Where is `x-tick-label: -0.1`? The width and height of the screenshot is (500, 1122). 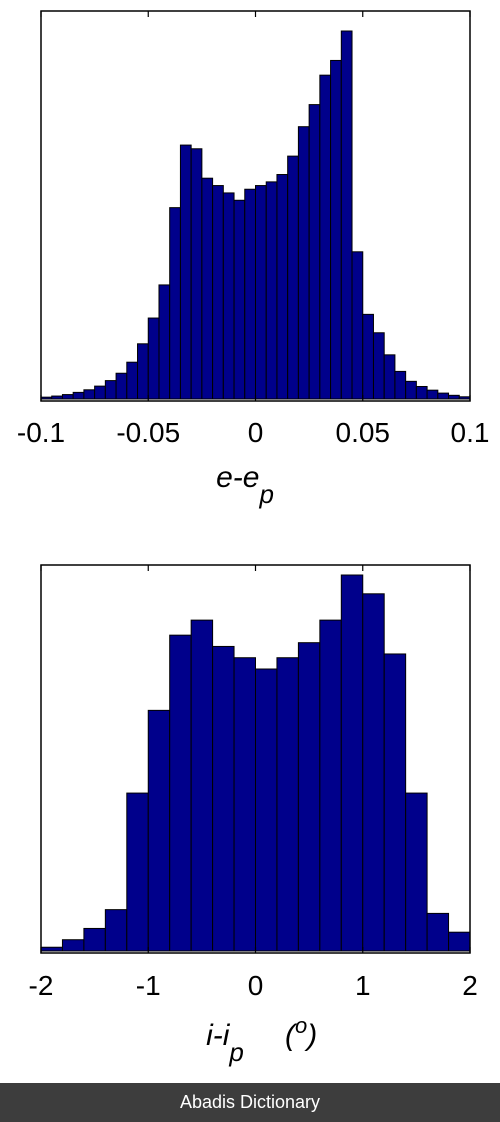
x-tick-label: -0.1 is located at coordinates (41, 432).